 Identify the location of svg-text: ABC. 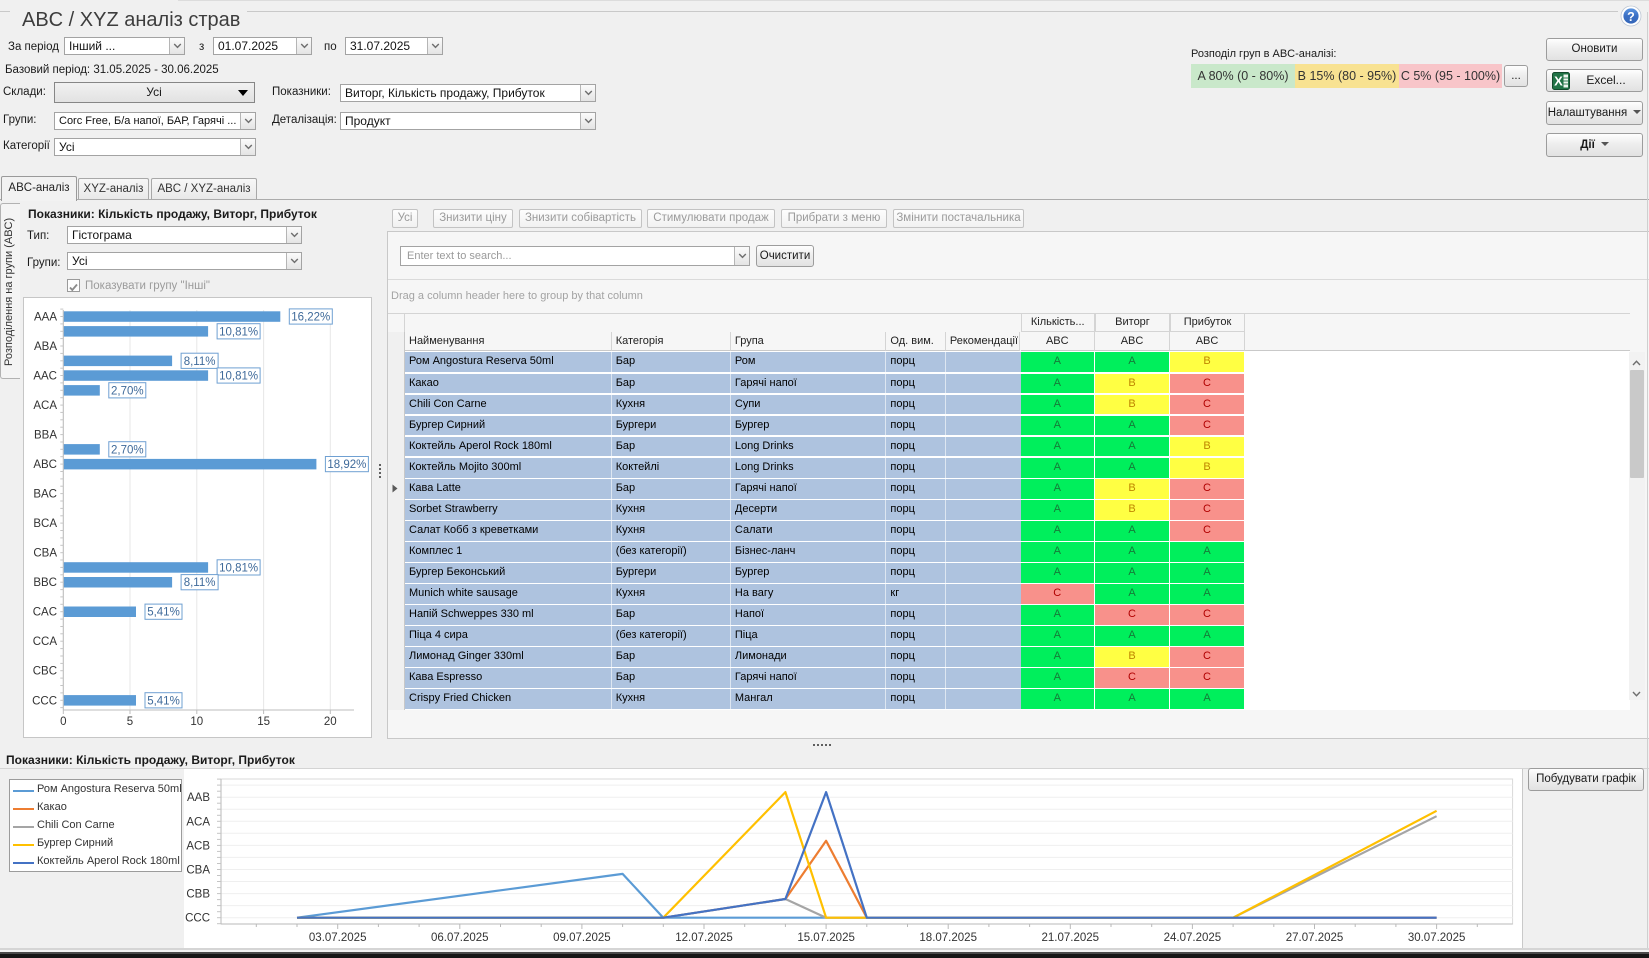
(45, 465).